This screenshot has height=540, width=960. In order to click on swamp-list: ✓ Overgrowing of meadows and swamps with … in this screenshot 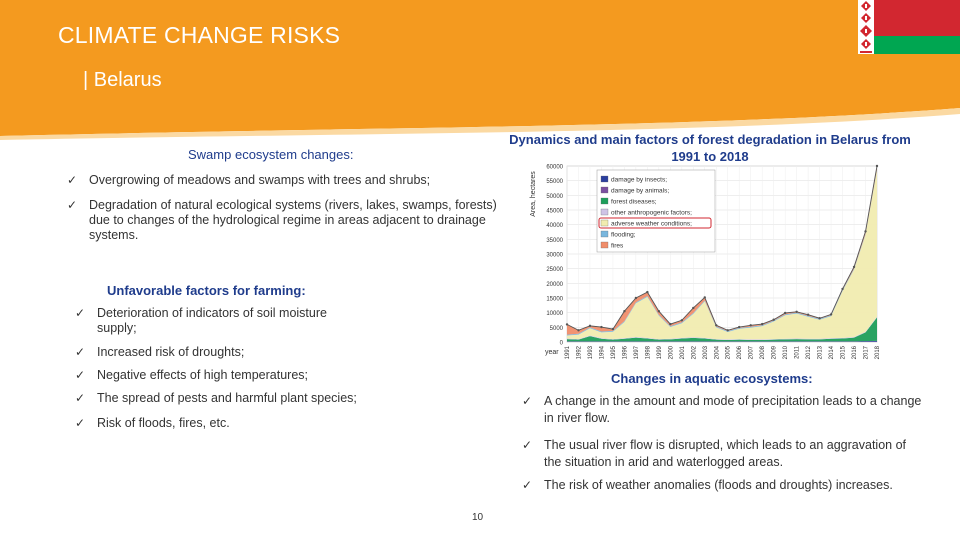, I will do `click(283, 208)`.